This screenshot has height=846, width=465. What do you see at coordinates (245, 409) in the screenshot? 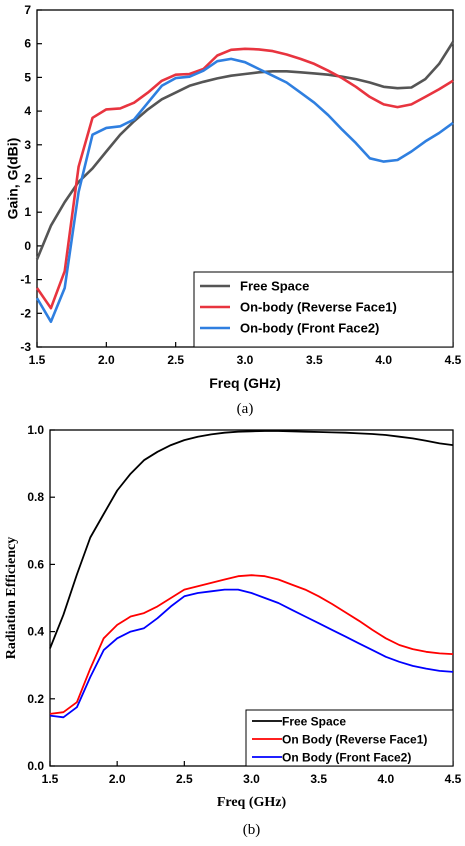
I see `caption-a: (a)` at bounding box center [245, 409].